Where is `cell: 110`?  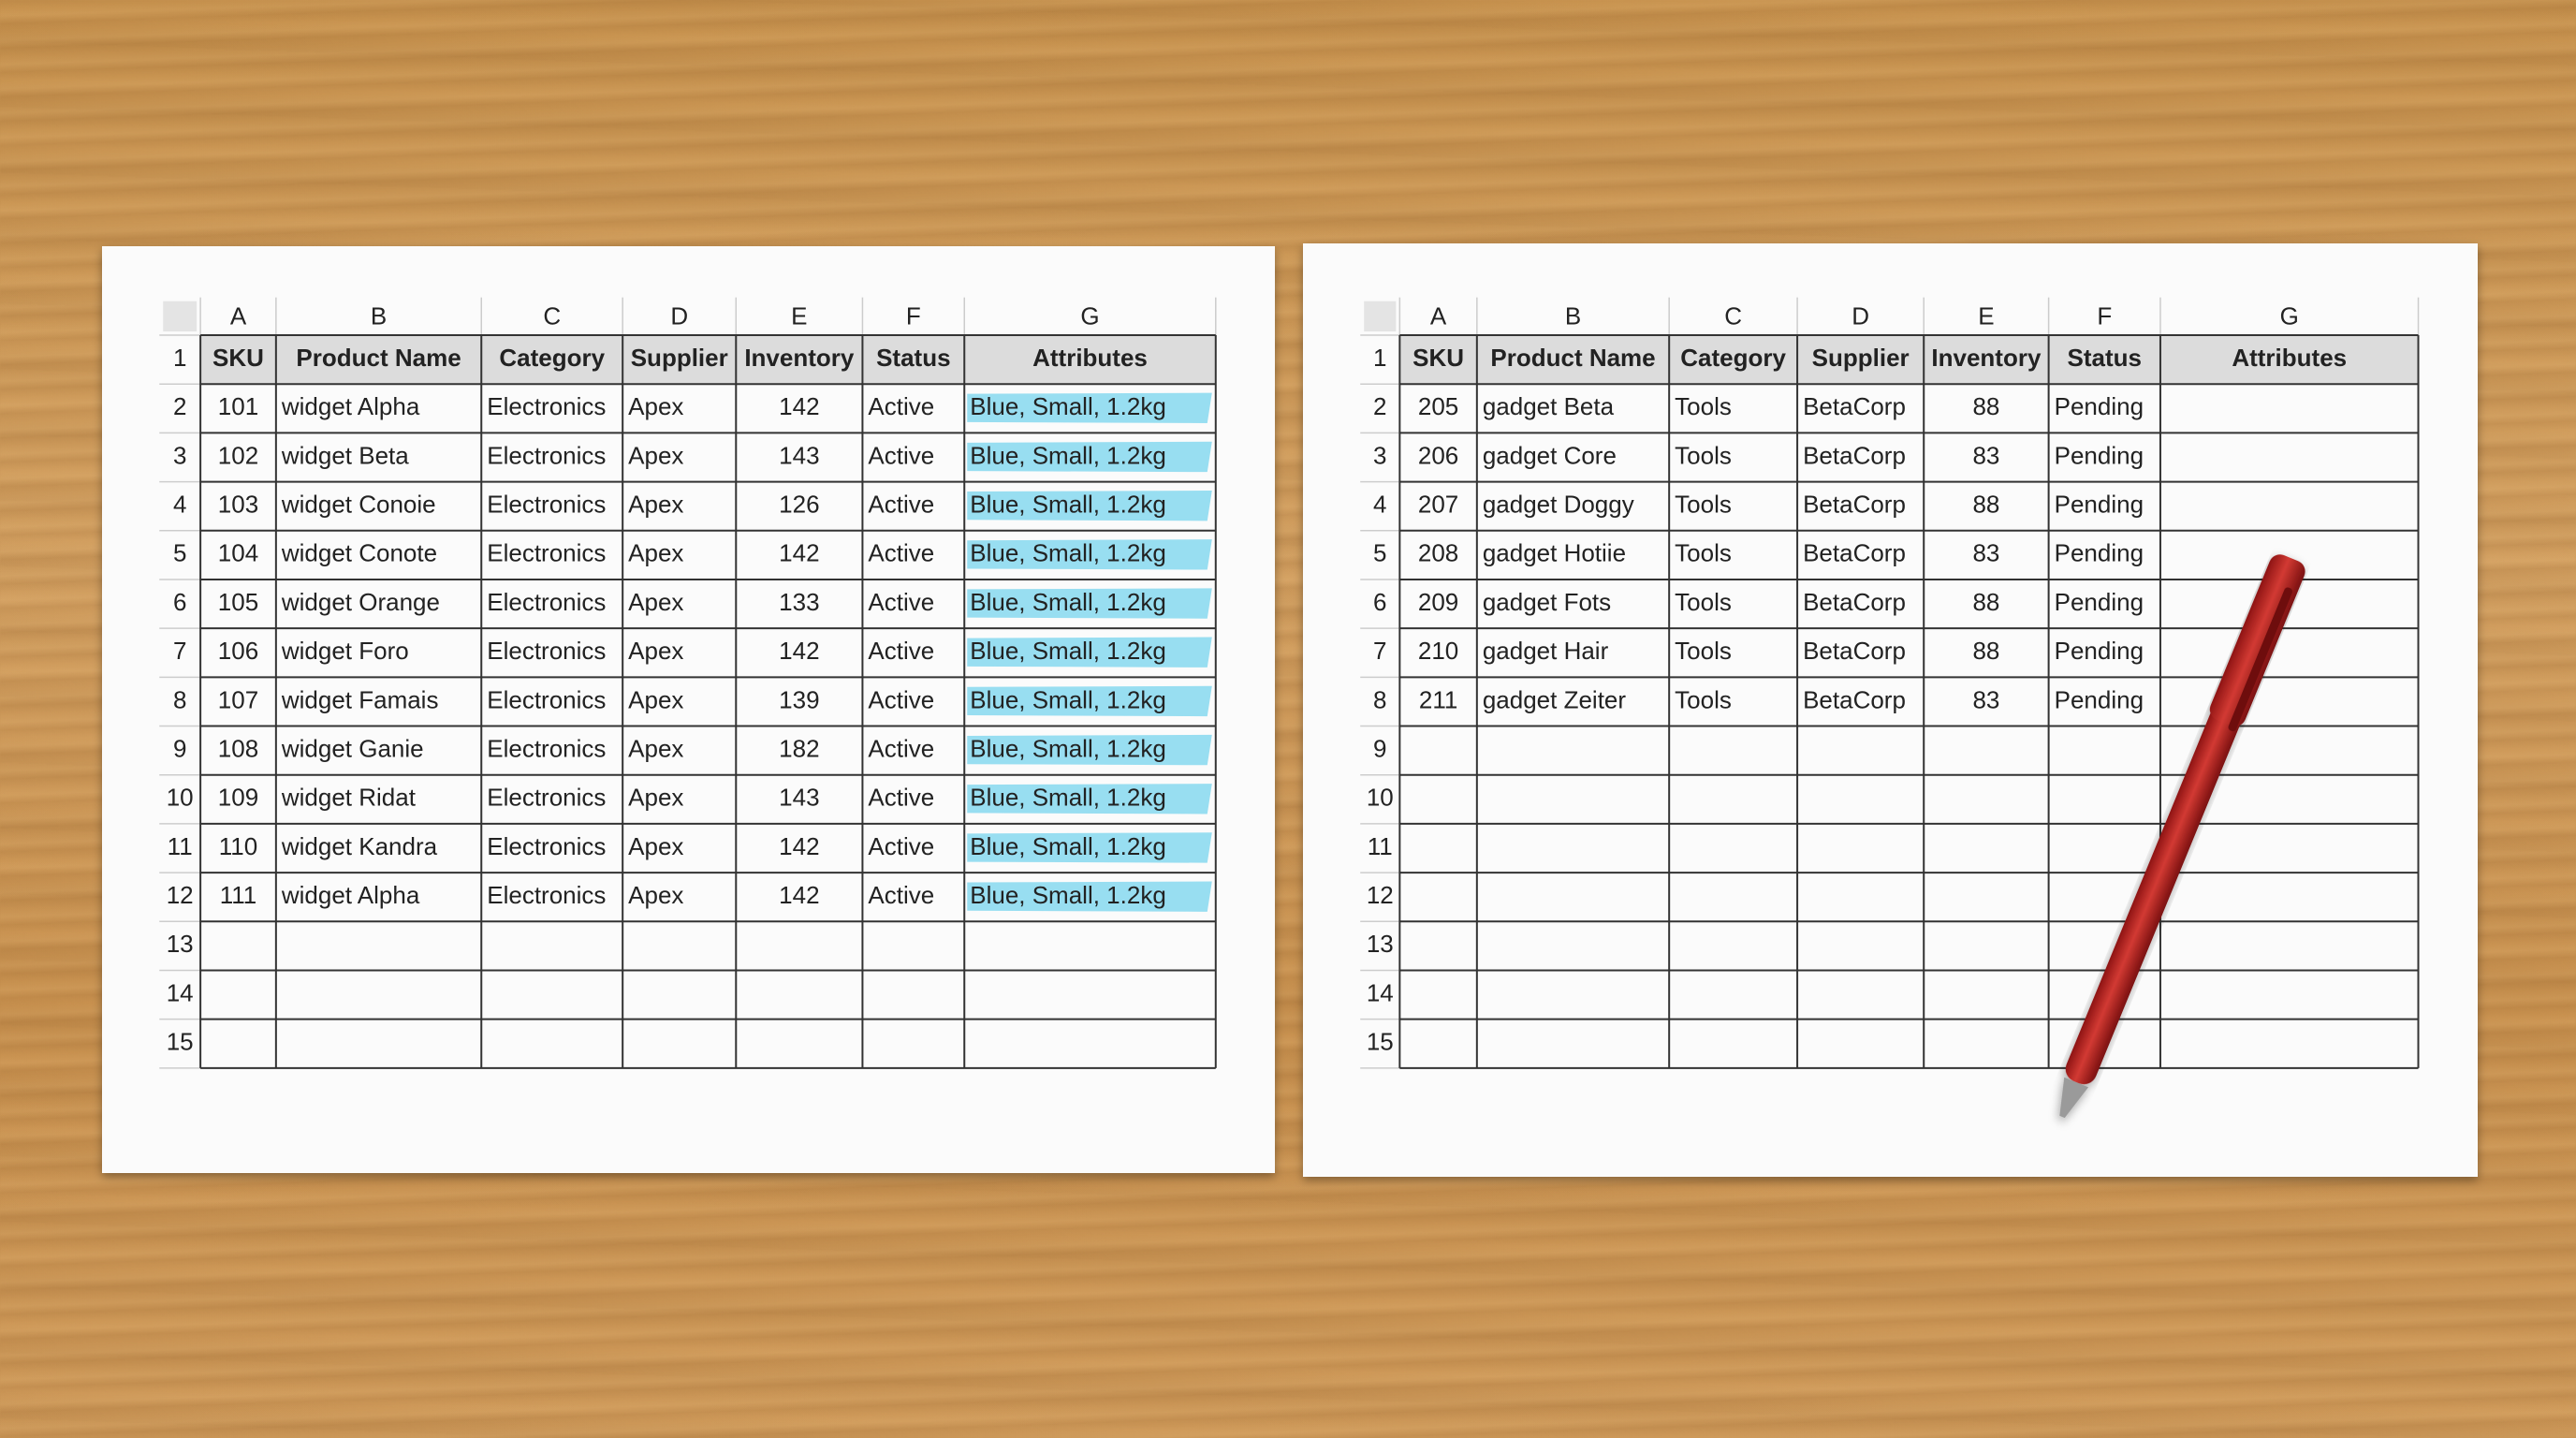
cell: 110 is located at coordinates (238, 846).